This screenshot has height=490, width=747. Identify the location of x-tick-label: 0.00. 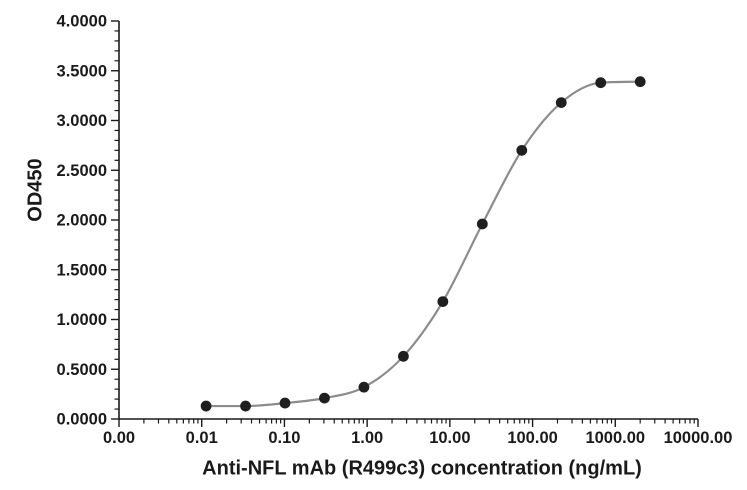
(119, 438).